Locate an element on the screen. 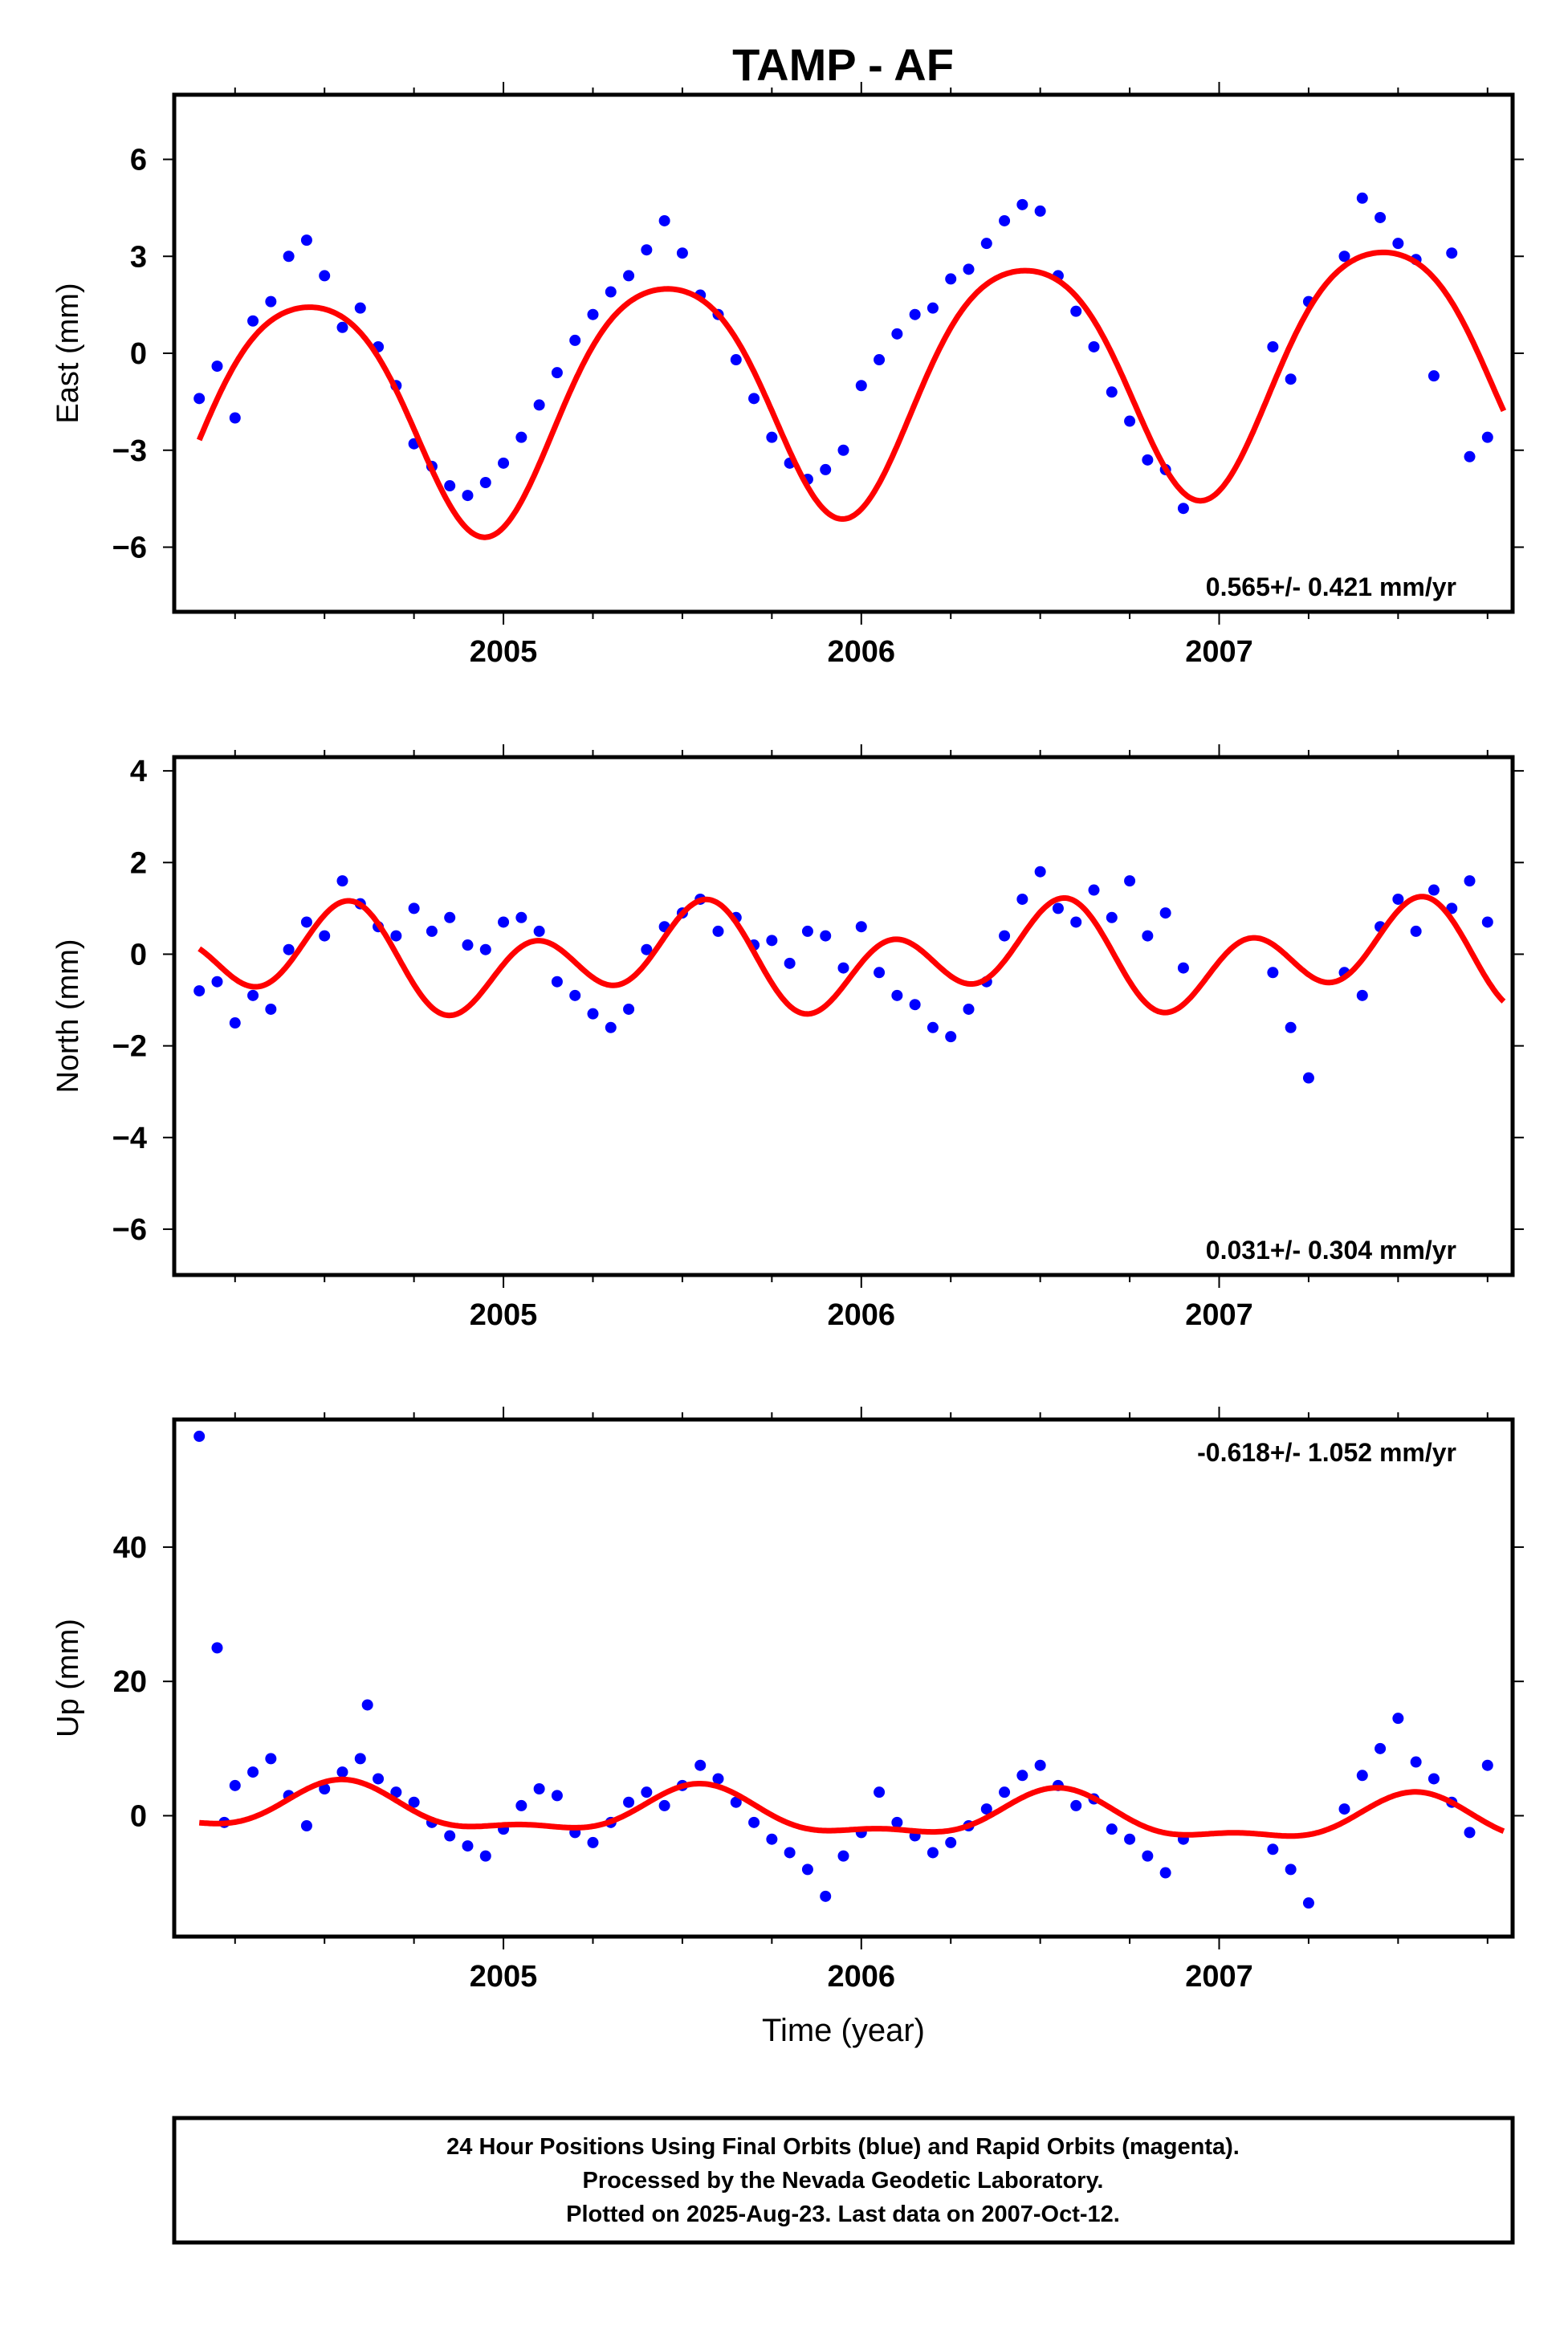  east-y-tick-label: −6 is located at coordinates (129, 548).